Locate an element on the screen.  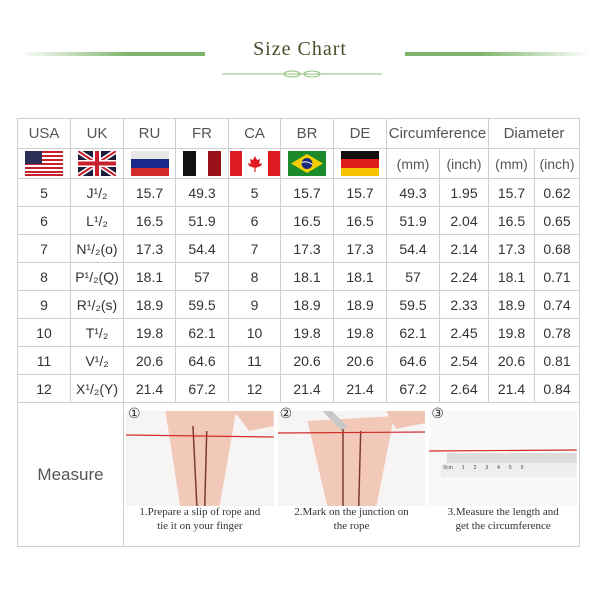
table-cell: J¹/₂ is located at coordinates (97, 192).